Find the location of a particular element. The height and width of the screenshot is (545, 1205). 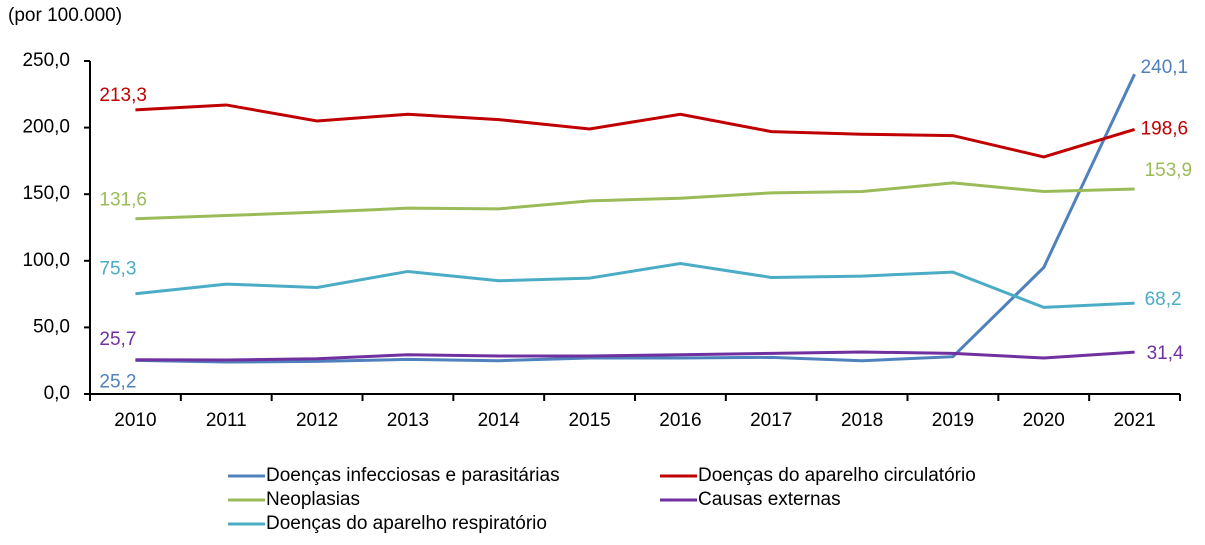

legend-label: Doenças do aparelho circulatório is located at coordinates (837, 475).